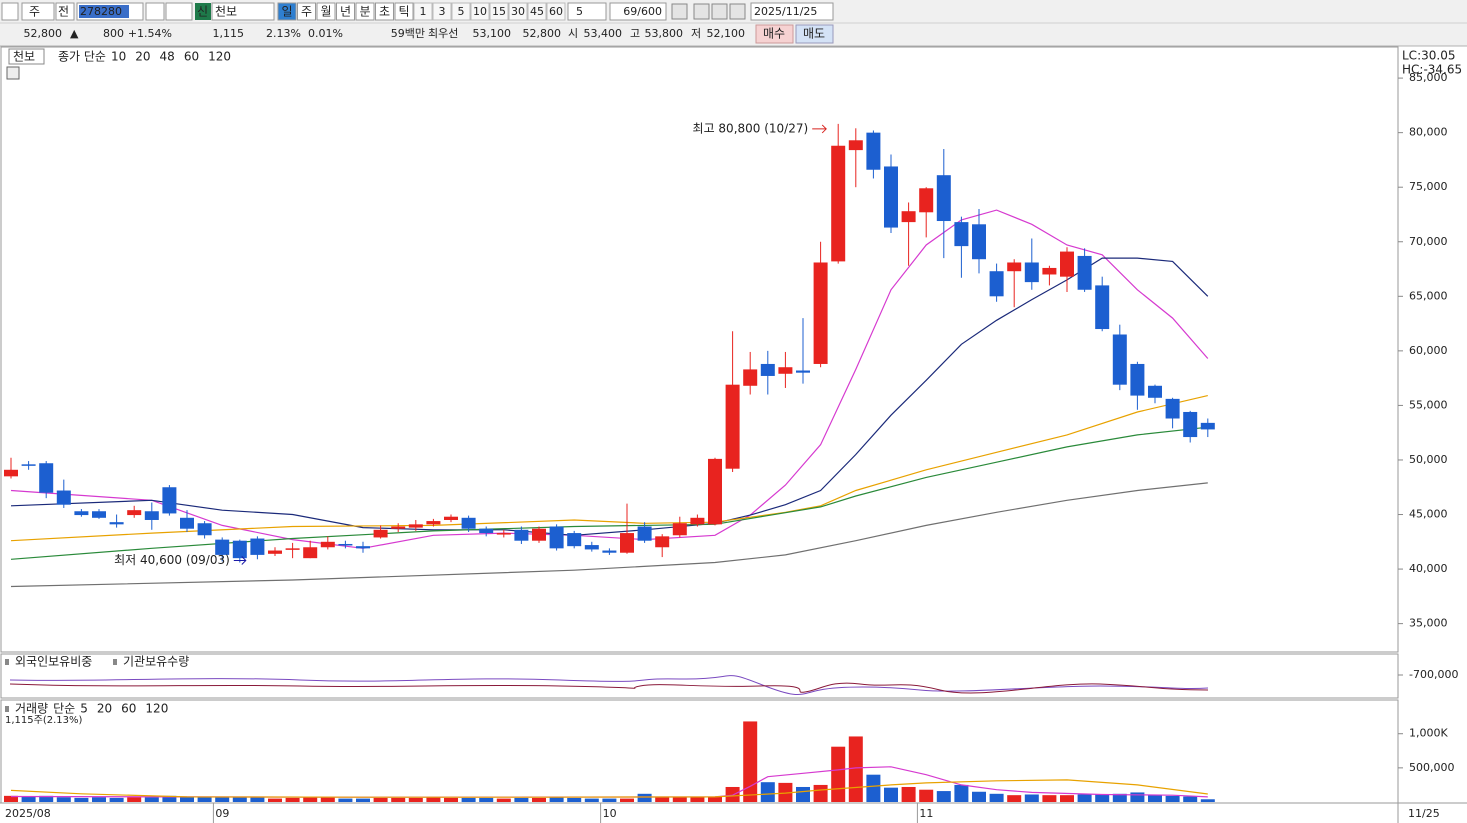 The width and height of the screenshot is (1467, 823). I want to click on buy: 매수, so click(774, 34).